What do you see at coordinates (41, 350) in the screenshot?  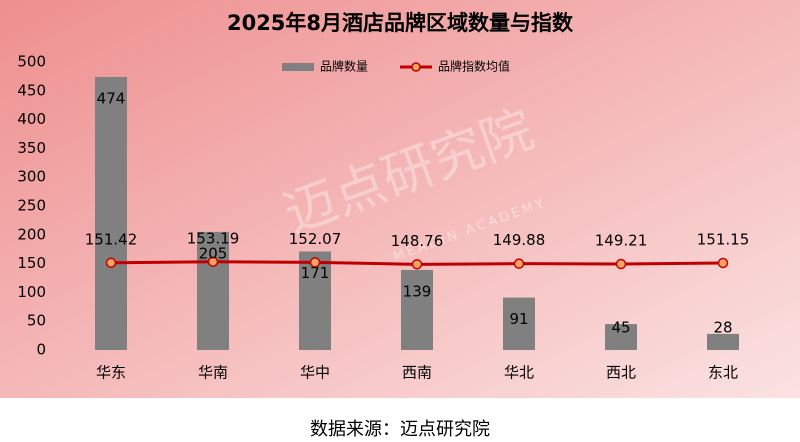 I see `y-tick-label: 0` at bounding box center [41, 350].